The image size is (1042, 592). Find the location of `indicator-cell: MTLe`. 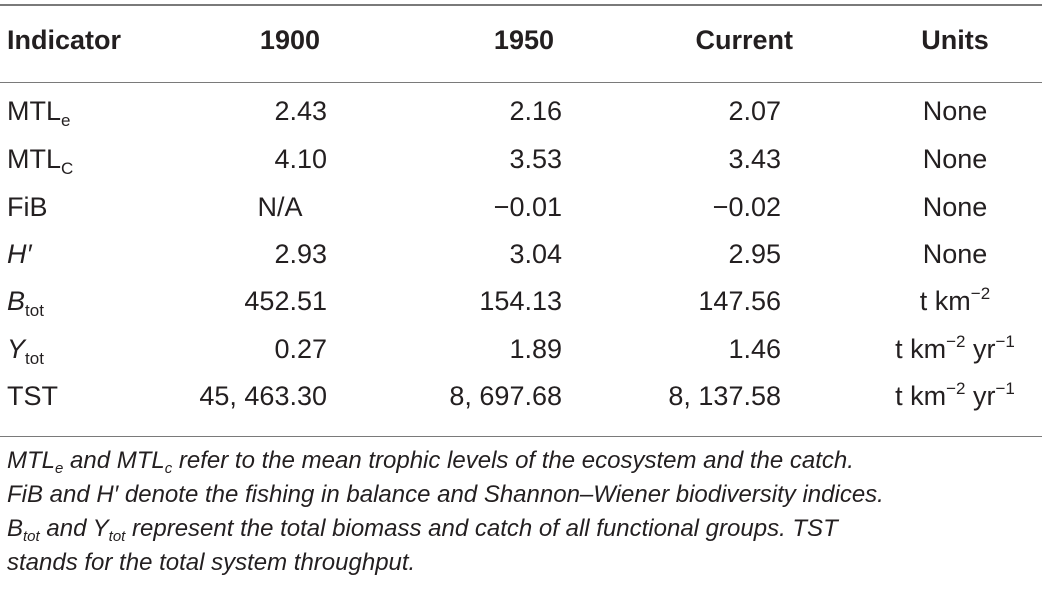

indicator-cell: MTLe is located at coordinates (39, 113).